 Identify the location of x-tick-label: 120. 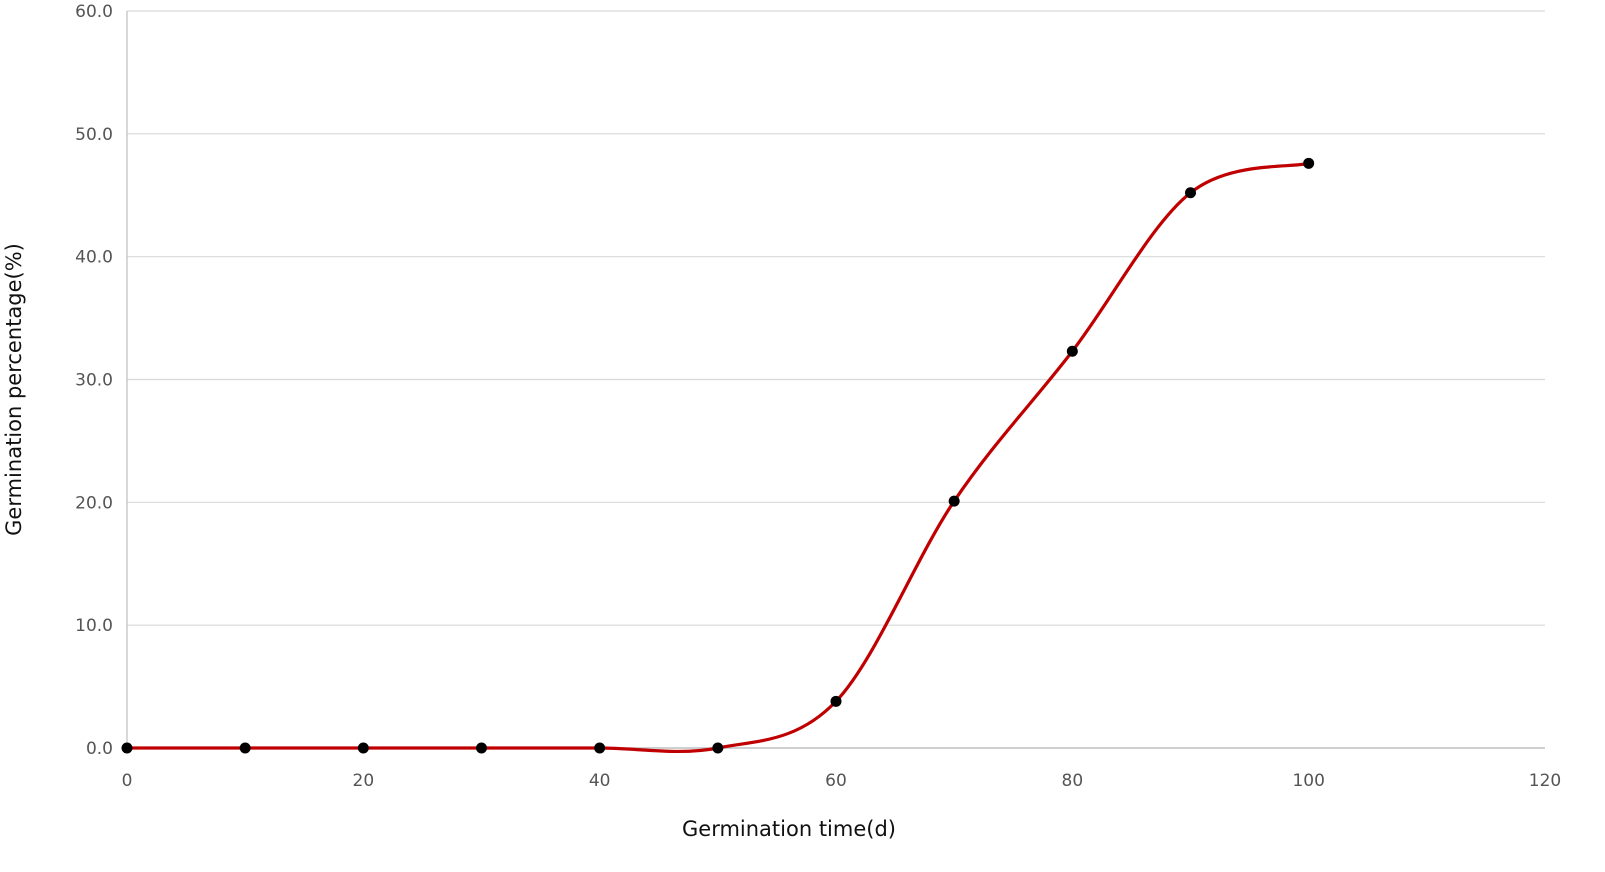
(1545, 781).